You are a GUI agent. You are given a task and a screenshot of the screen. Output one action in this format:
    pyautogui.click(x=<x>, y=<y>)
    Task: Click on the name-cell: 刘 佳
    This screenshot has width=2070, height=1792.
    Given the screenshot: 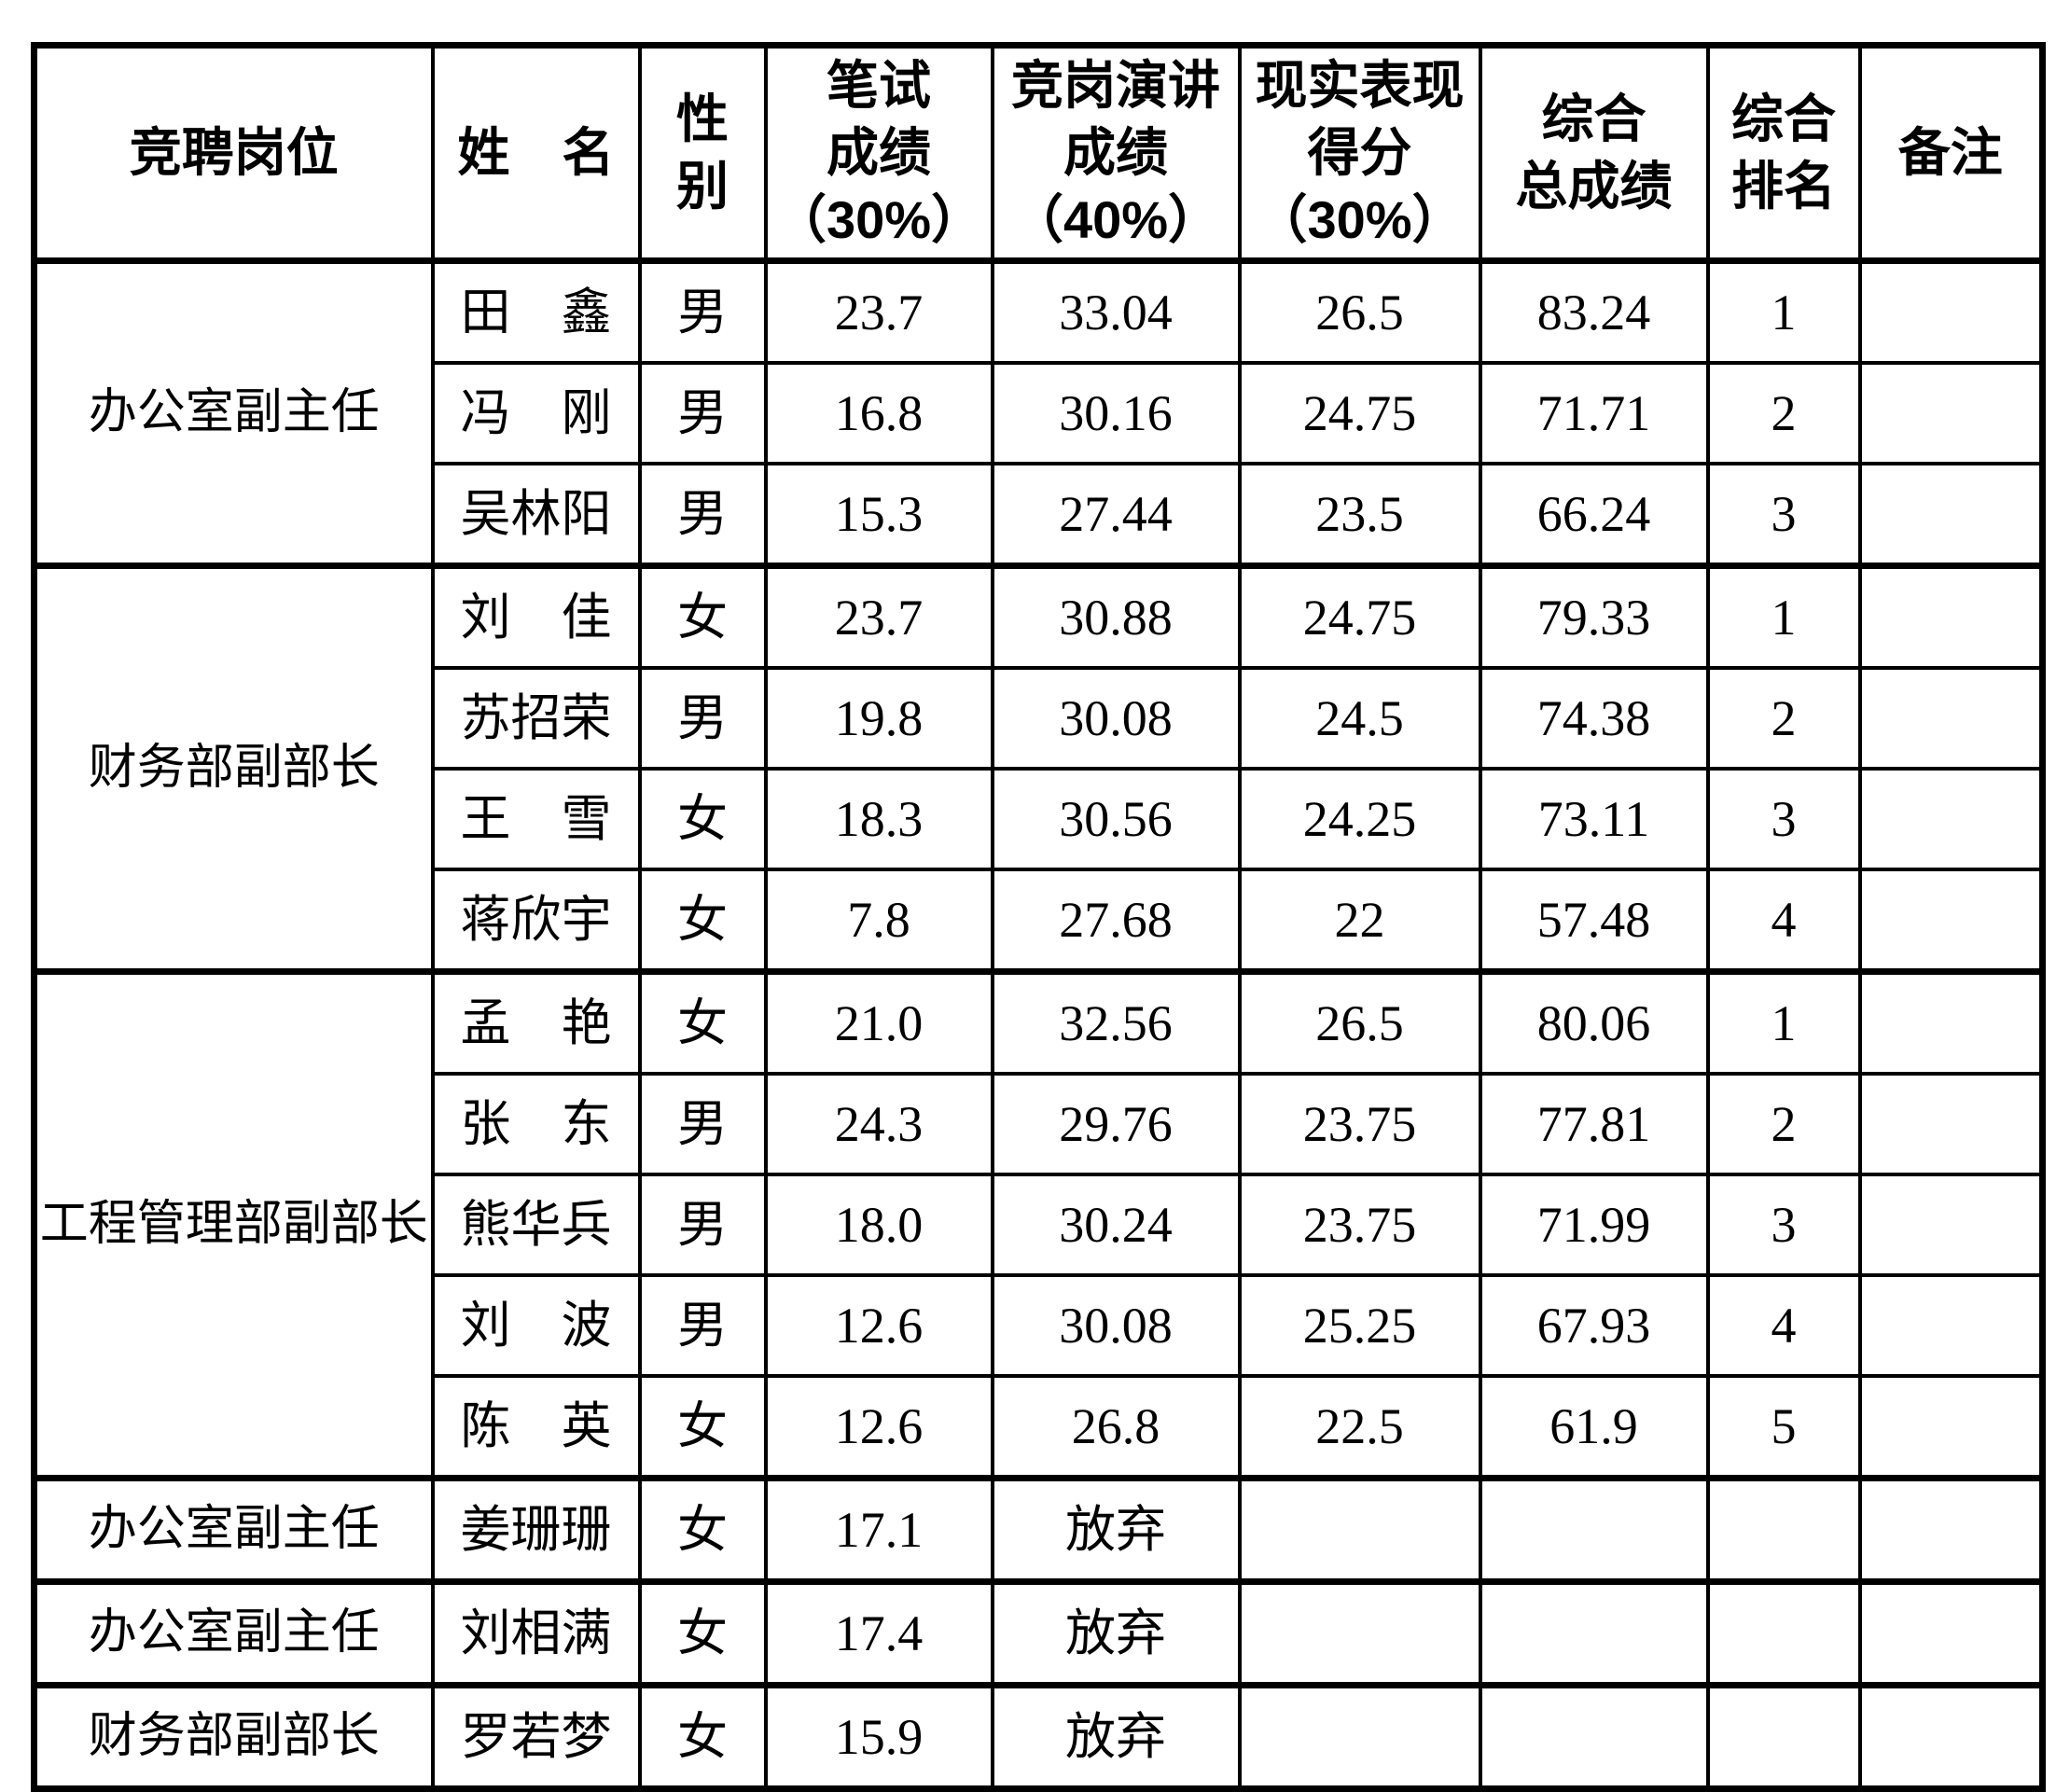 What is the action you would take?
    pyautogui.click(x=536, y=616)
    